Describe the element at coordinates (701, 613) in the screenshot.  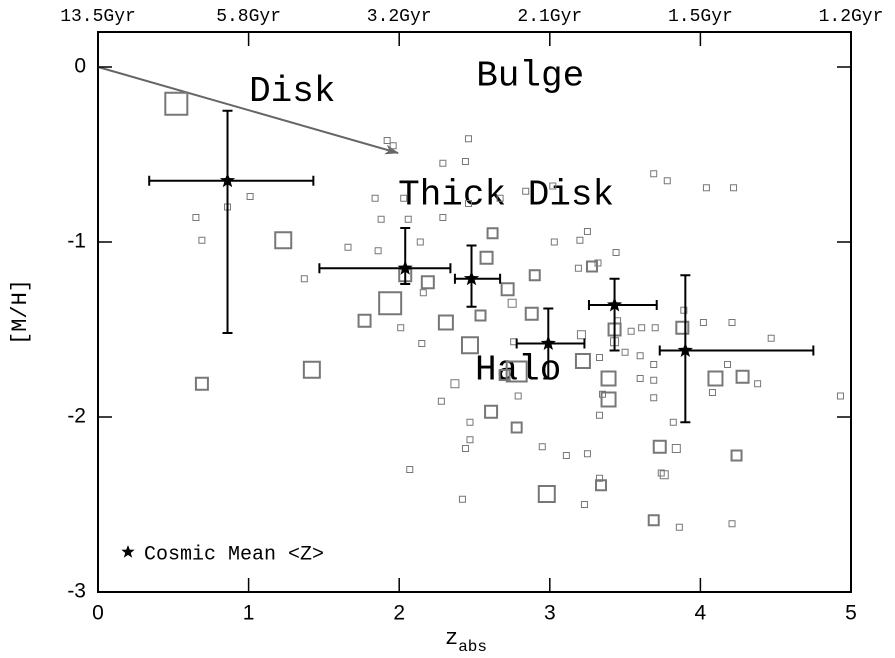
I see `x-tick-label: 4` at that location.